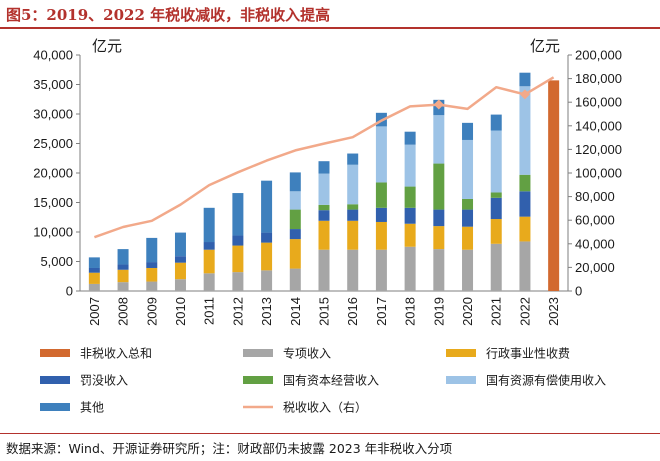 The width and height of the screenshot is (660, 461). I want to click on x-tick-label-2008: 2008, so click(123, 311).